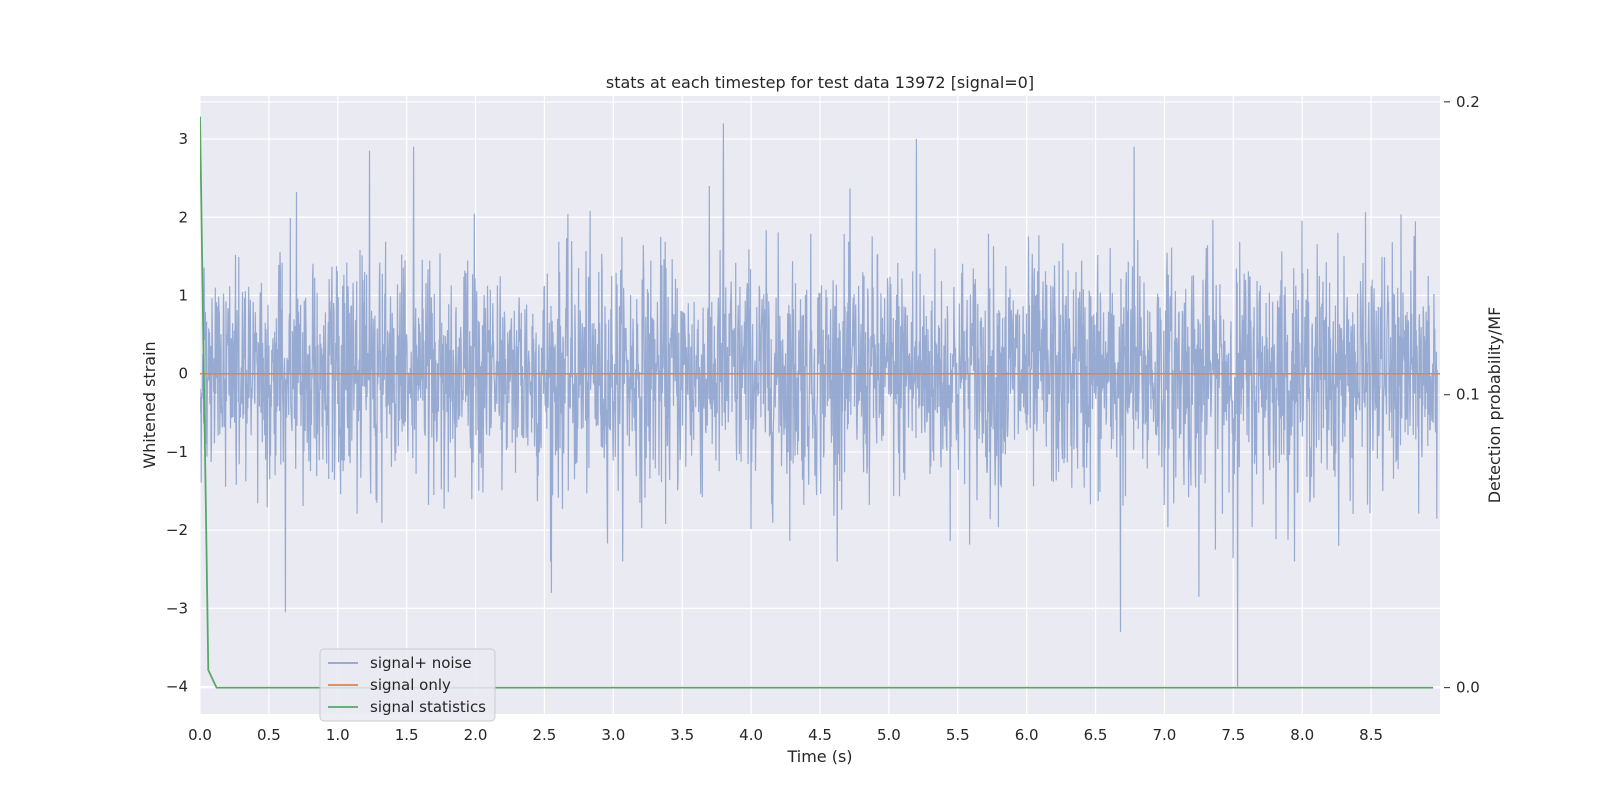 The width and height of the screenshot is (1600, 800). What do you see at coordinates (820, 735) in the screenshot?
I see `x-tick-label: 4.5` at bounding box center [820, 735].